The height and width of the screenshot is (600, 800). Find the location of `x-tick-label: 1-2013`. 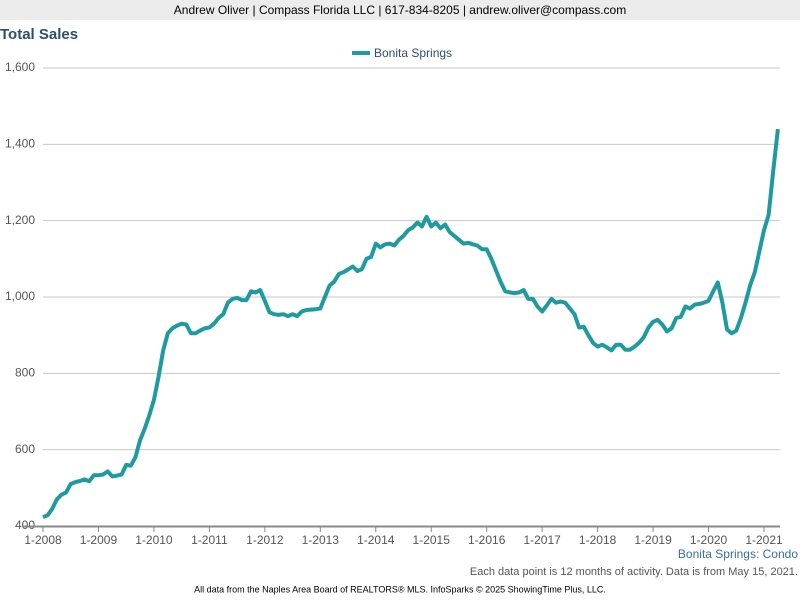

x-tick-label: 1-2013 is located at coordinates (321, 540).